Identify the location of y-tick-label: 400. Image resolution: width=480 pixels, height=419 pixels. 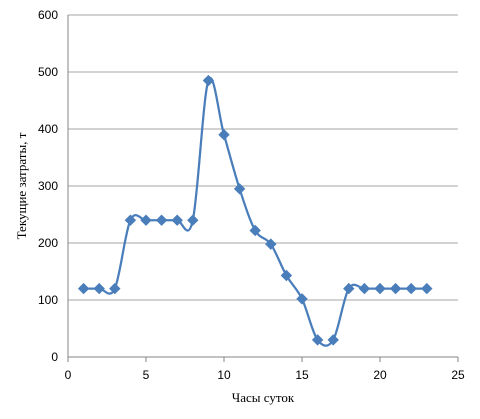
(48, 129).